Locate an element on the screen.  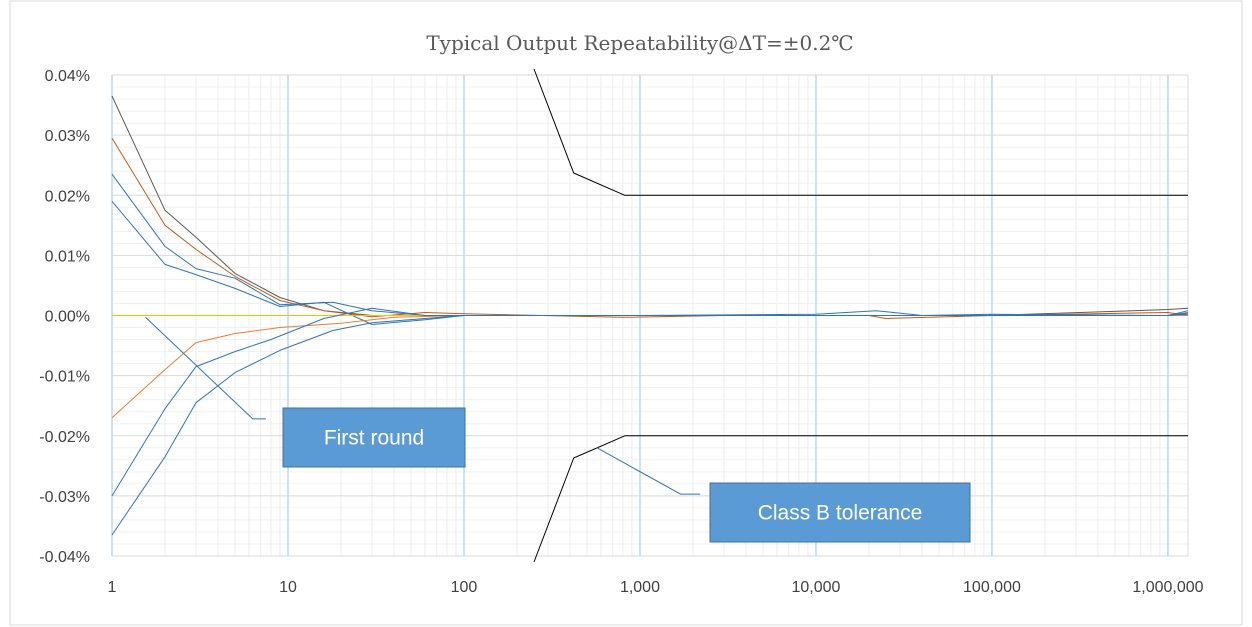
y-tick-label: 0.02% is located at coordinates (67, 196).